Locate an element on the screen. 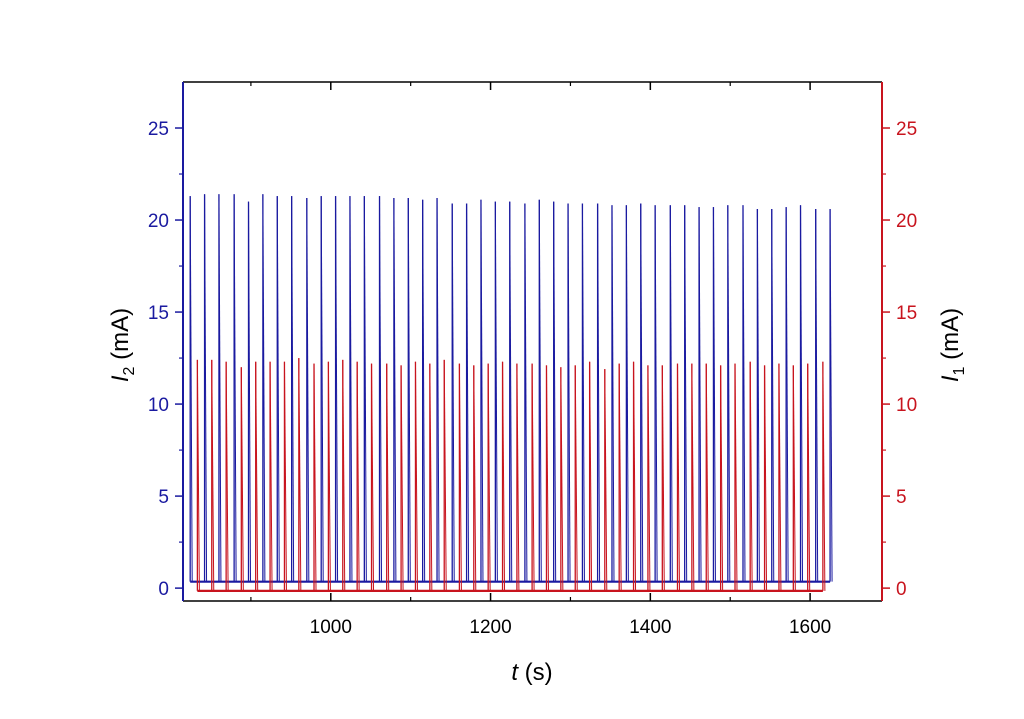 This screenshot has width=1024, height=719. left-y-axis-title-unit: (mA) is located at coordinates (120, 337).